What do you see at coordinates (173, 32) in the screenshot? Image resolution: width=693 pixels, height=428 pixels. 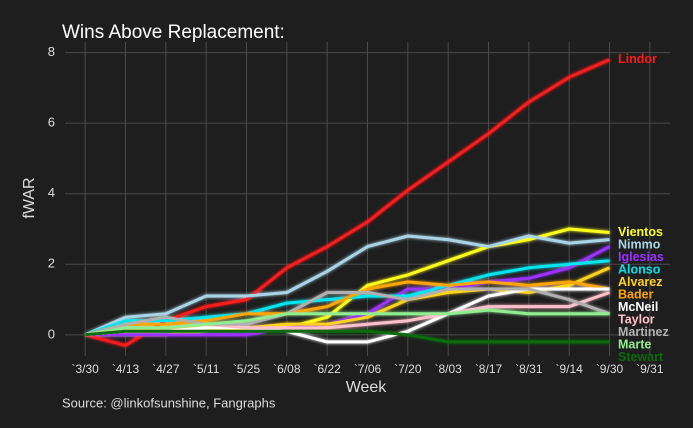 I see `chart-title: Wins Above Replacement:` at bounding box center [173, 32].